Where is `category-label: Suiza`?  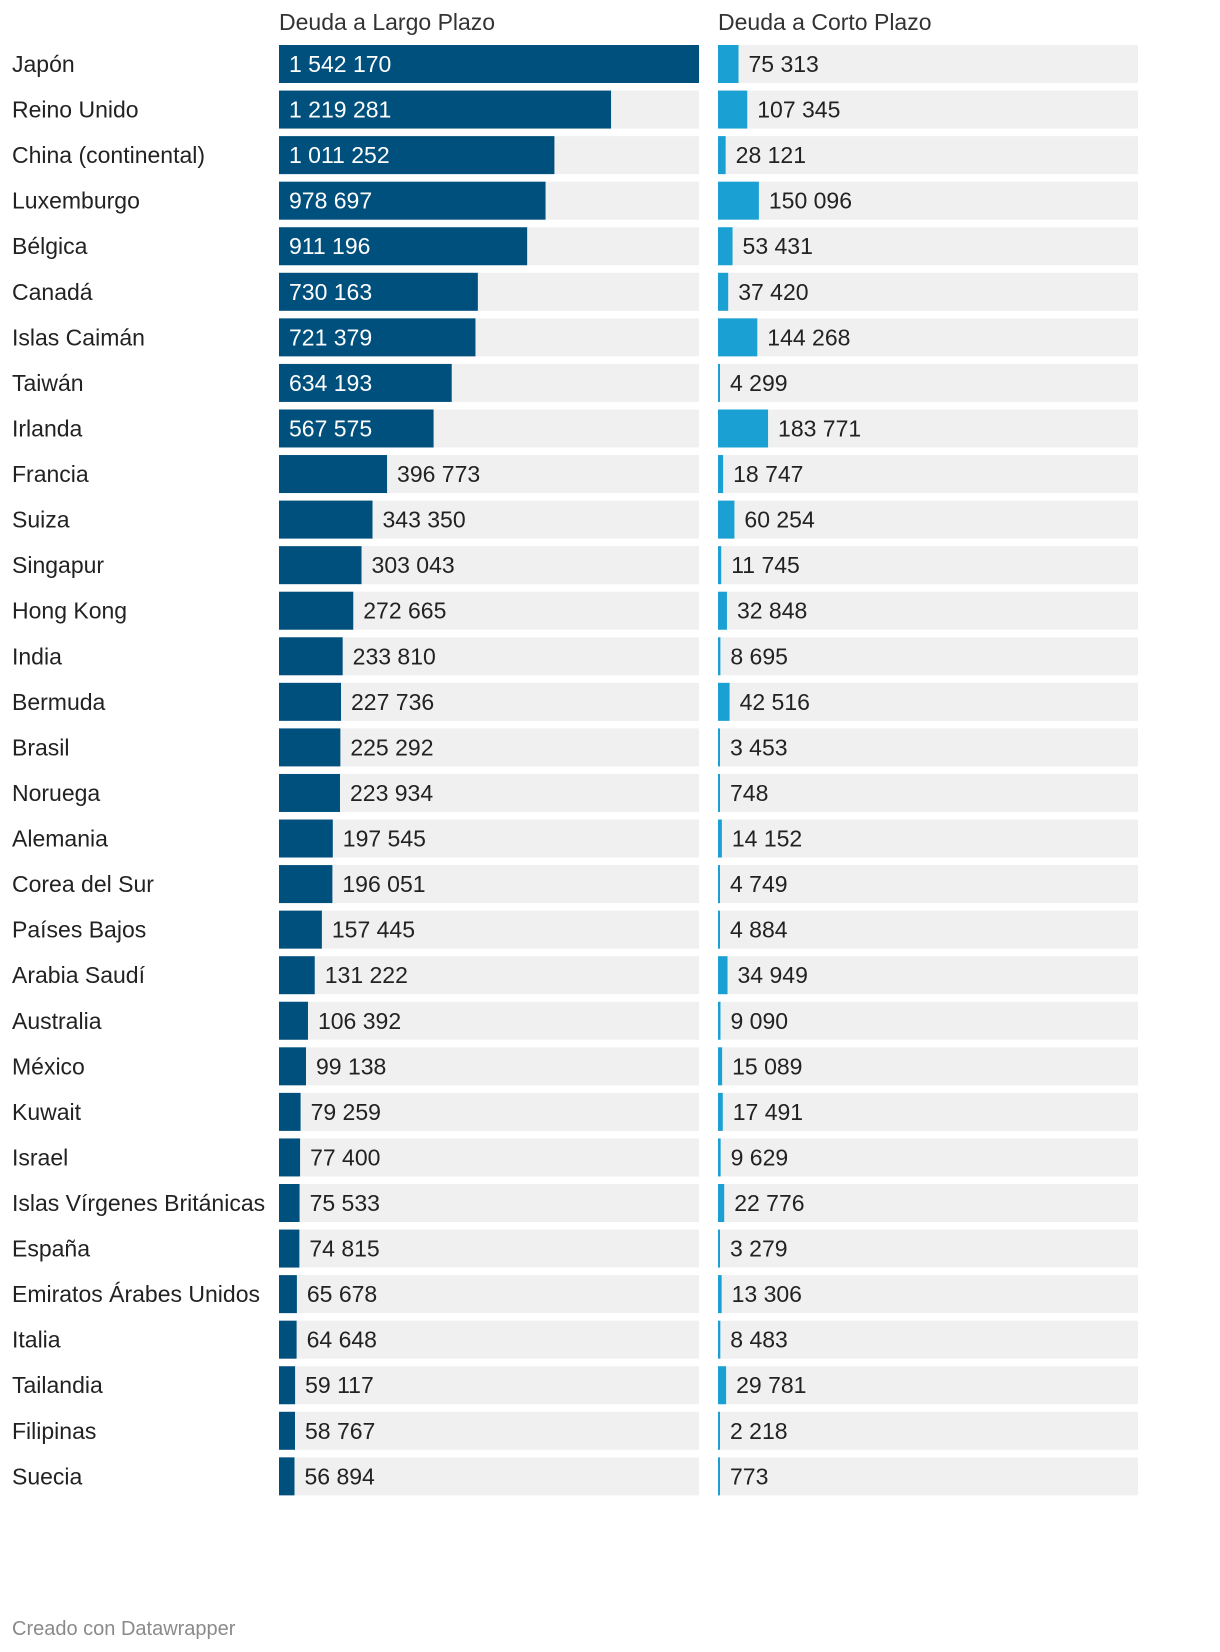 category-label: Suiza is located at coordinates (41, 520).